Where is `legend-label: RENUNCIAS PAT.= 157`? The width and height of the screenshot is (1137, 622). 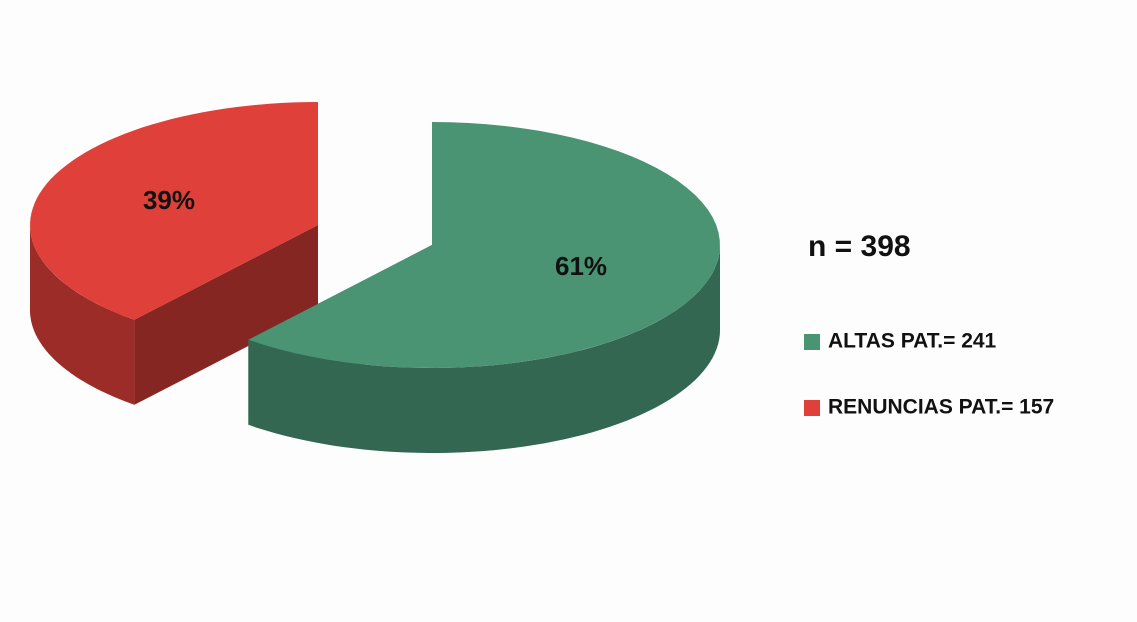 legend-label: RENUNCIAS PAT.= 157 is located at coordinates (941, 407).